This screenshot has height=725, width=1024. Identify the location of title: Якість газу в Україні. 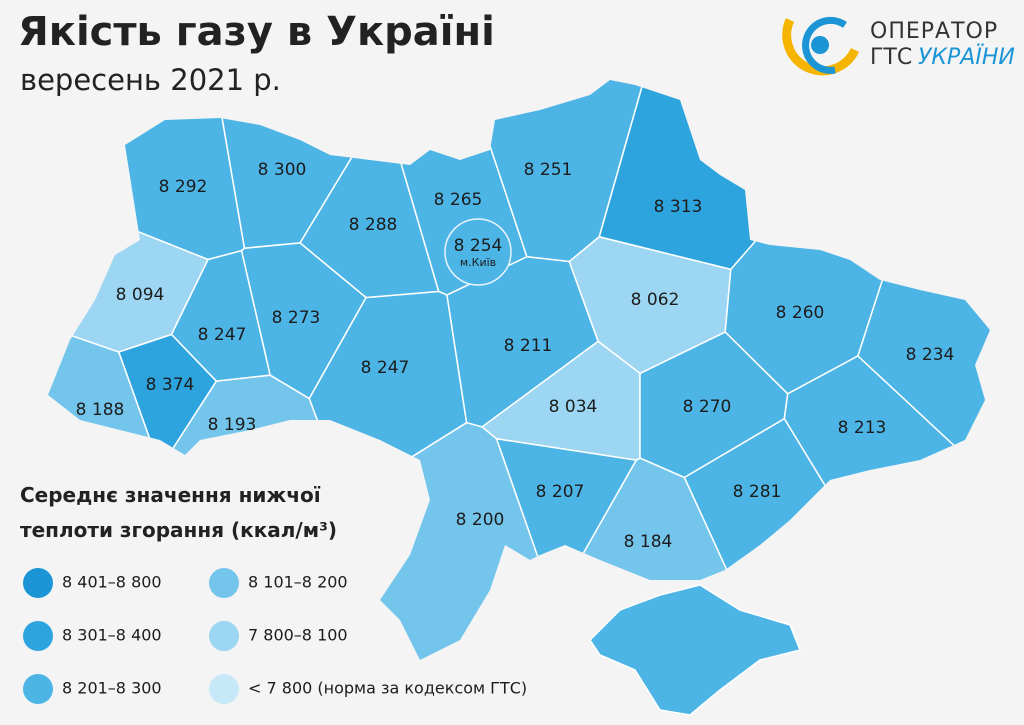
(256, 32).